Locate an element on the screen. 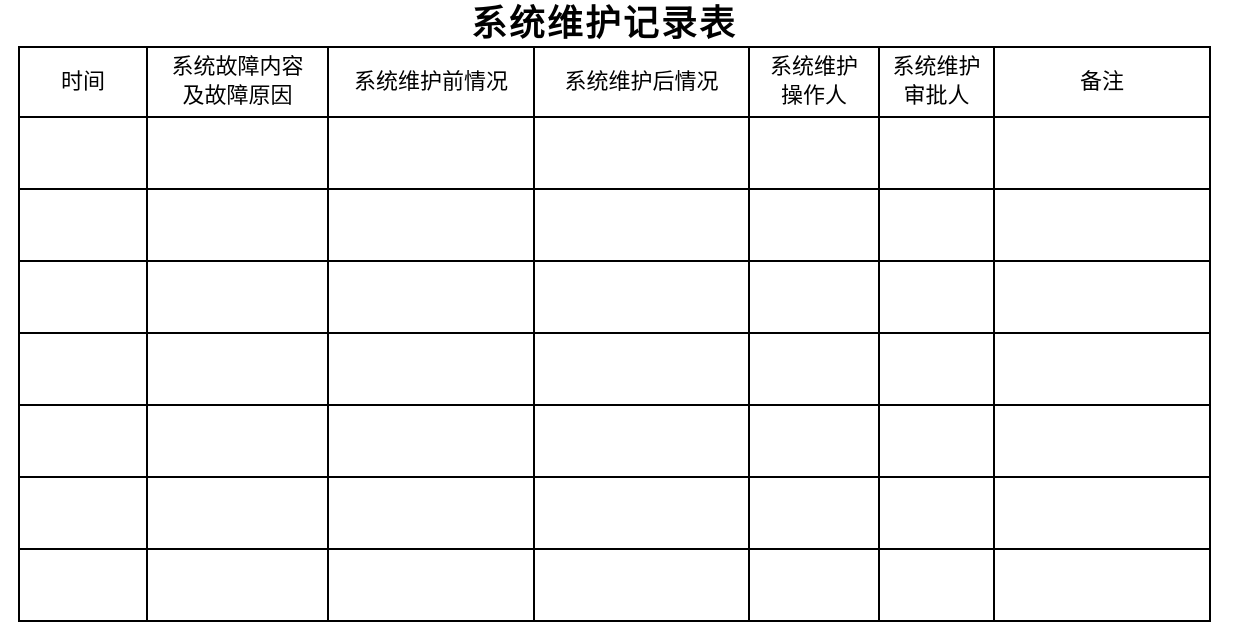 The height and width of the screenshot is (642, 1235). header-cell-operator: 系统维护 操作人 is located at coordinates (814, 82).